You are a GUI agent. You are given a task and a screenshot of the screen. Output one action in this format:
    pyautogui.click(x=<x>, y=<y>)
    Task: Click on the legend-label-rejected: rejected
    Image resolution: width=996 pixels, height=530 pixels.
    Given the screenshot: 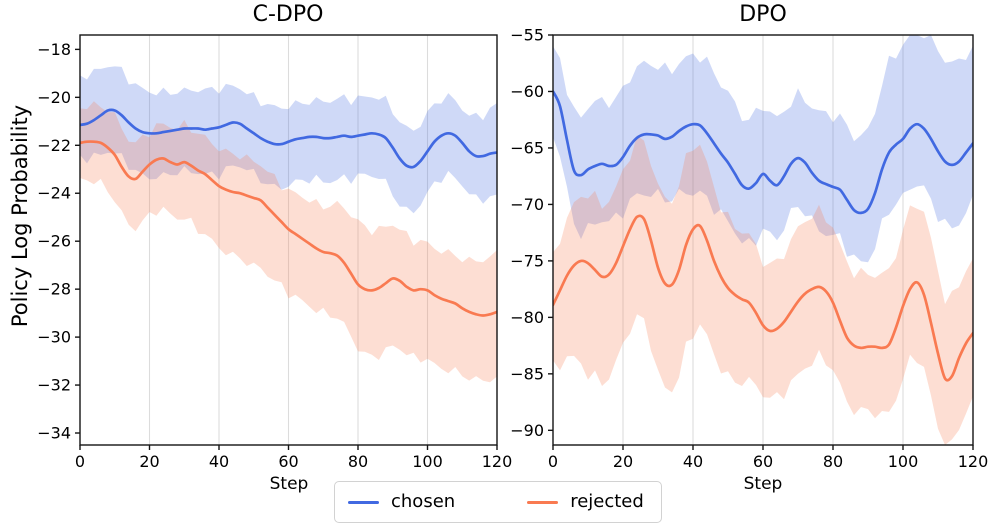 What is the action you would take?
    pyautogui.click(x=607, y=501)
    